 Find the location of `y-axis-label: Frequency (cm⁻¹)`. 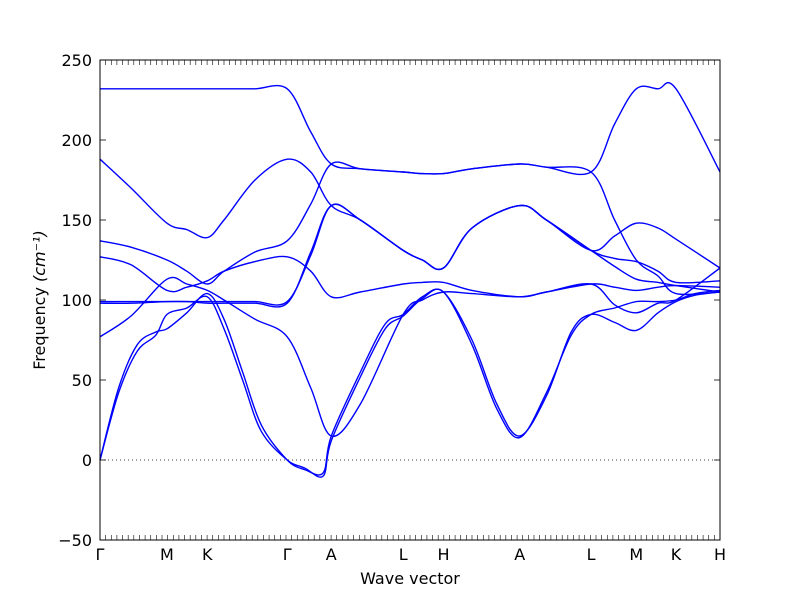

y-axis-label: Frequency (cm⁻¹) is located at coordinates (39, 299).